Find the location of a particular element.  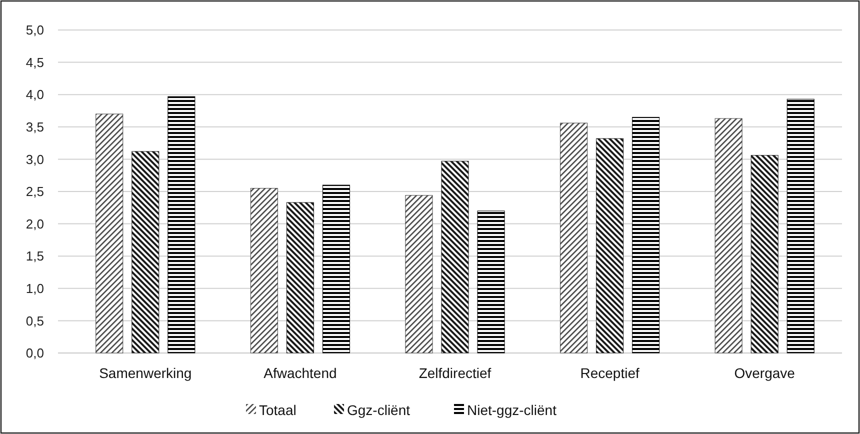

x-tick-label: Receptief is located at coordinates (610, 373).